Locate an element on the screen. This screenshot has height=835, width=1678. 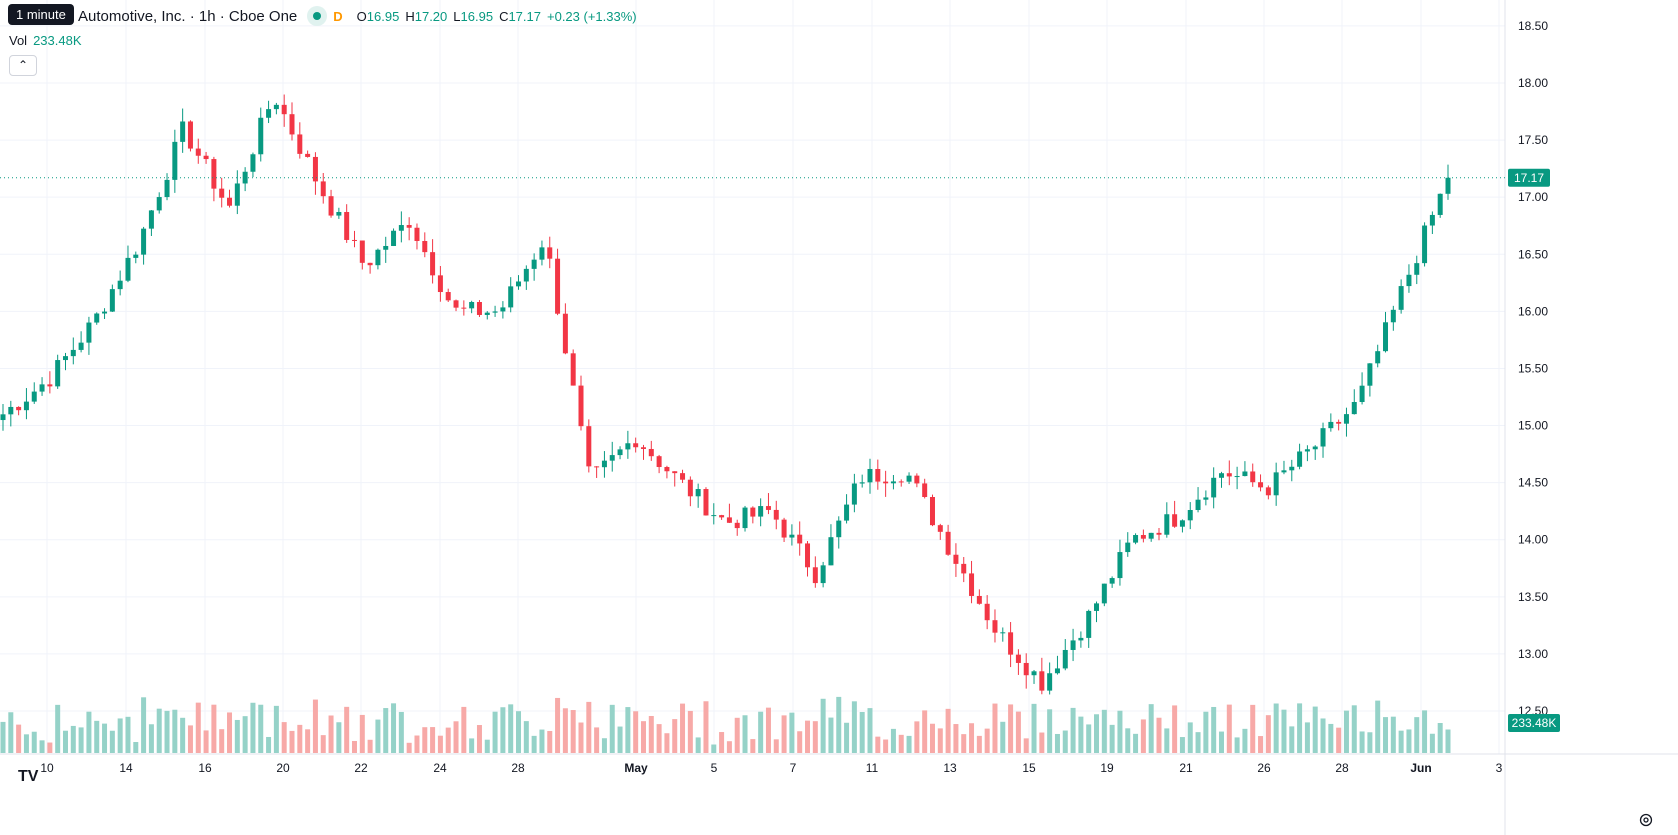
market-status-icon is located at coordinates (317, 16).